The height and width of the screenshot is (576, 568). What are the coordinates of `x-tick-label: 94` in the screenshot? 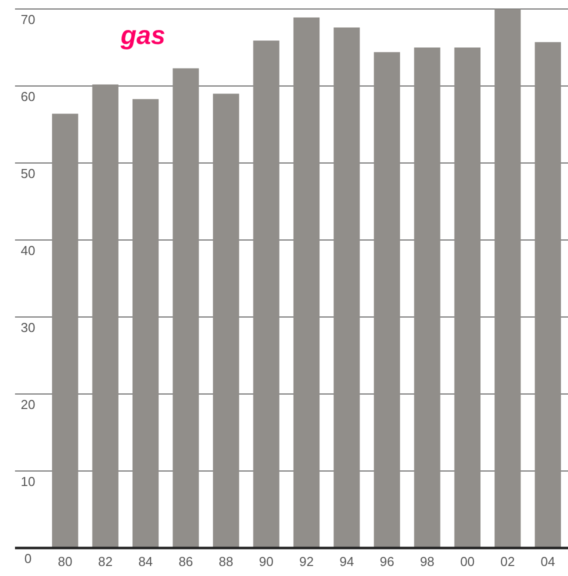 It's located at (346, 561).